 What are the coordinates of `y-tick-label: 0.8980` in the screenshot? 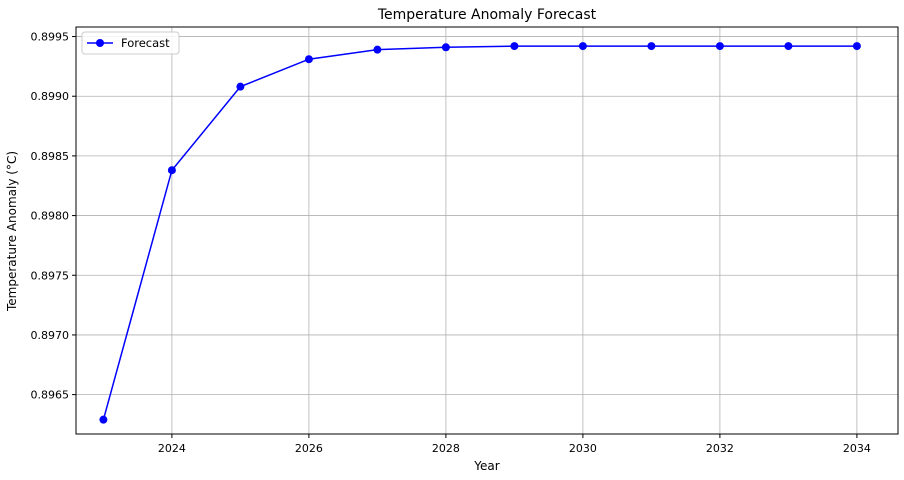 It's located at (50, 216).